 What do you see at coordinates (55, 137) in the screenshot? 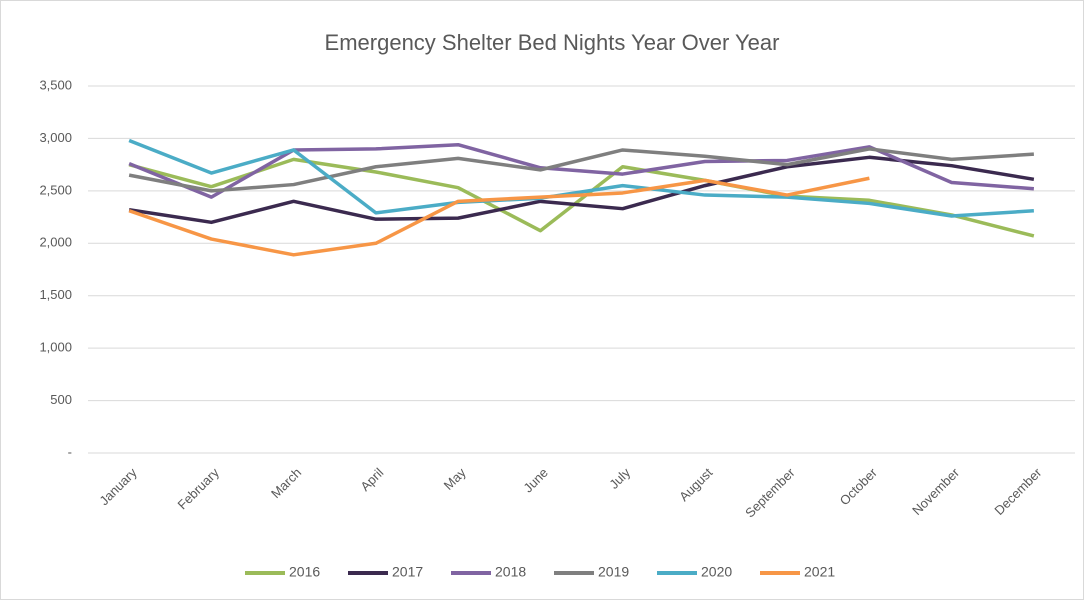
I see `y-tick-label: 3,000` at bounding box center [55, 137].